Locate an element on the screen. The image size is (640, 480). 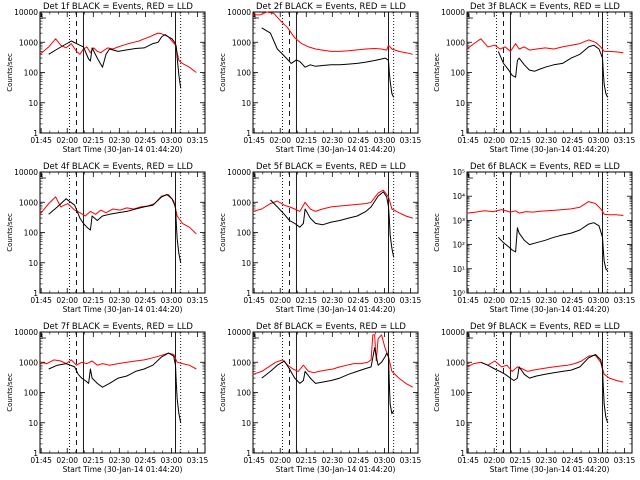
plot-frame is located at coordinates (549, 232).